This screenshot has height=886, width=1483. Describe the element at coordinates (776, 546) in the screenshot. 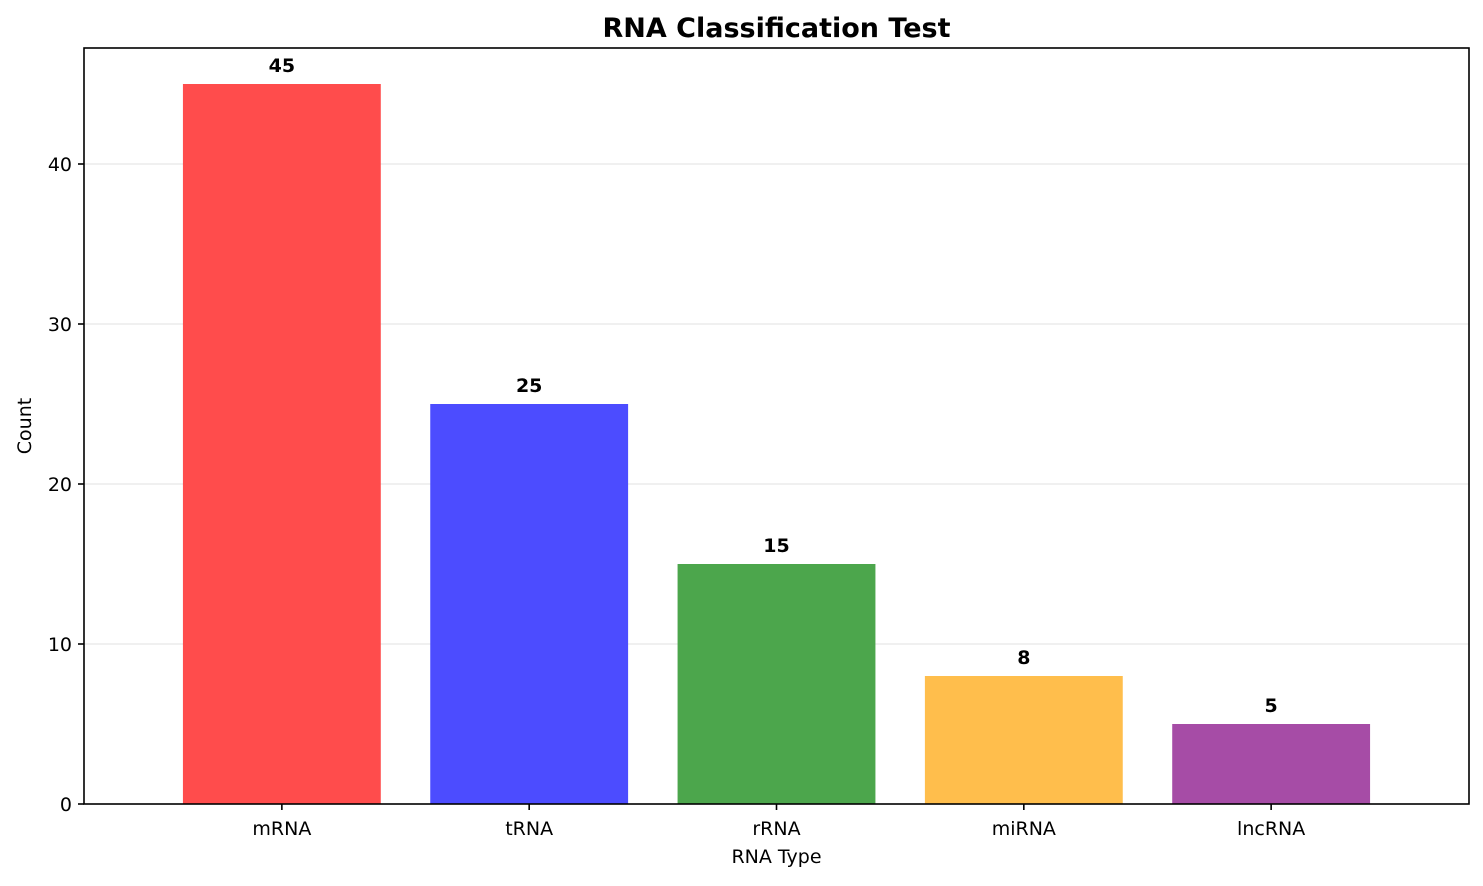

I see `data-label-rRNA: 15` at that location.